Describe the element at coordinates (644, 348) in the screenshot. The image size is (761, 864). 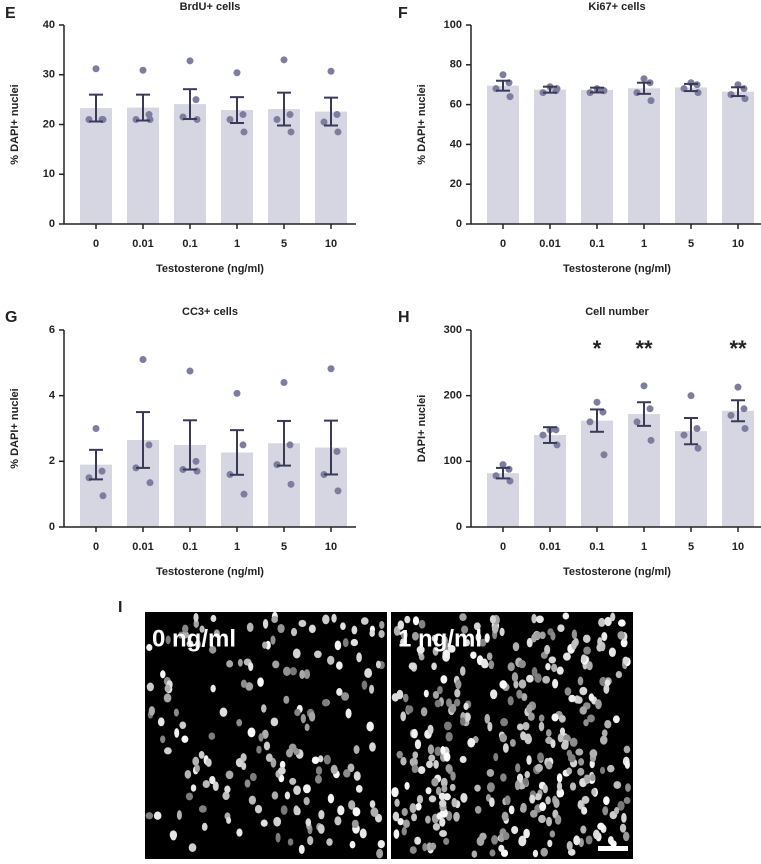
I see `significance: **` at that location.